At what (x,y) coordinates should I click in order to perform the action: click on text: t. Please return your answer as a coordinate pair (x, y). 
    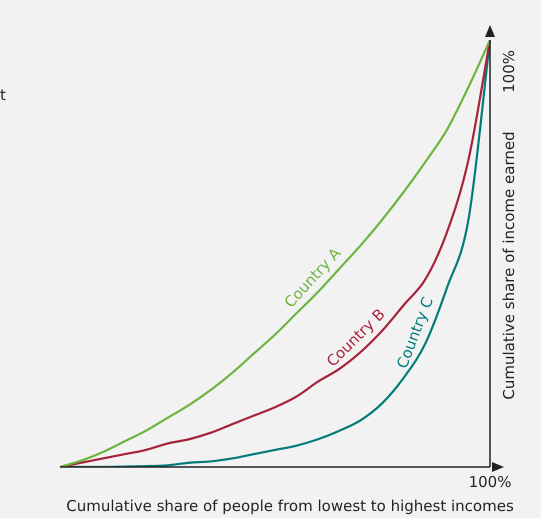
    Looking at the image, I should click on (3, 95).